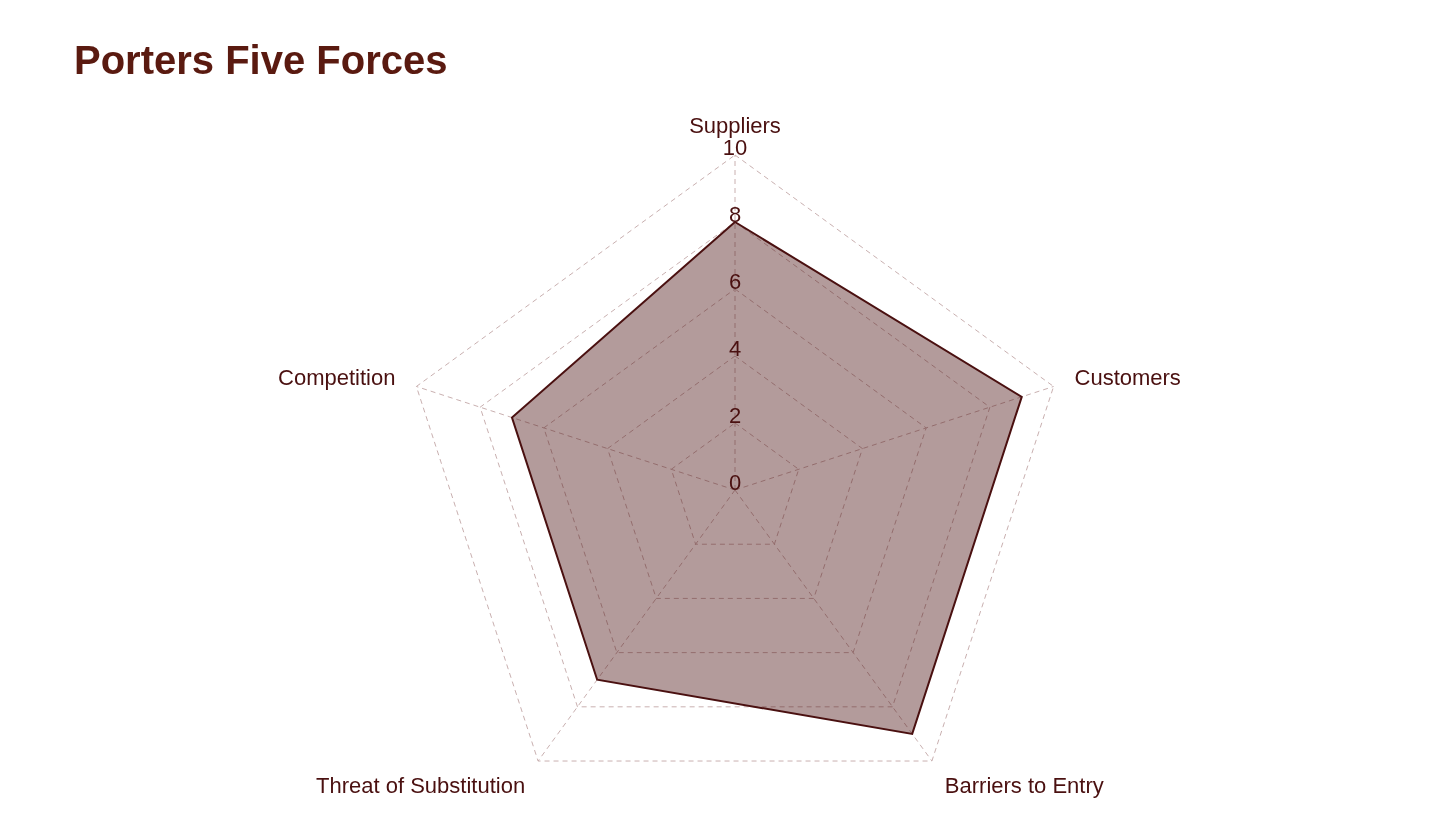 The height and width of the screenshot is (824, 1456). Describe the element at coordinates (735, 214) in the screenshot. I see `y-tick-label: 8` at that location.